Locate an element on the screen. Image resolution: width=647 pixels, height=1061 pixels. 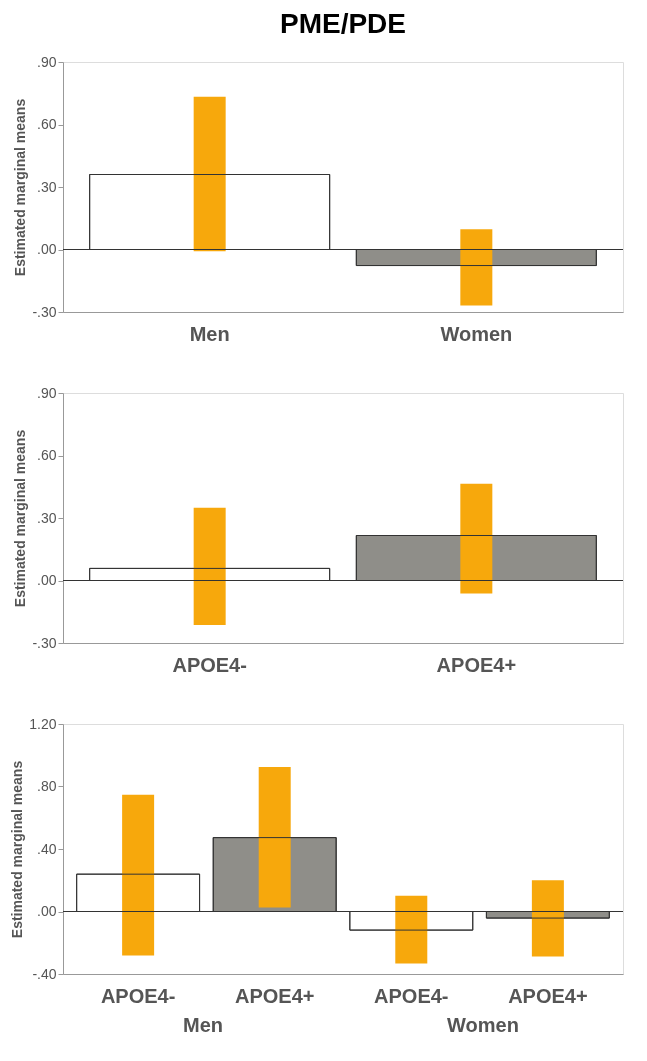
chart-title: PME/PDE is located at coordinates (343, 23).